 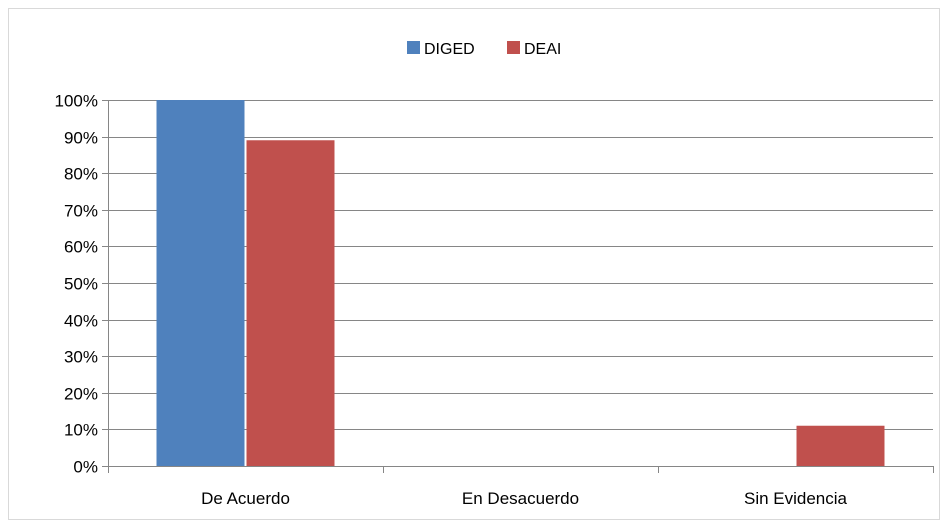 What do you see at coordinates (81, 394) in the screenshot?
I see `y-tick-label: 20%` at bounding box center [81, 394].